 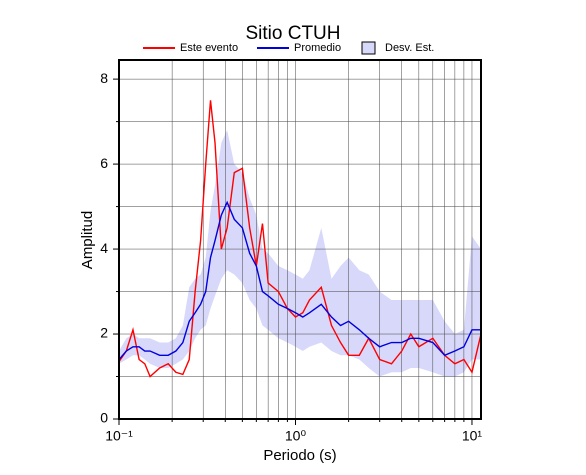 What do you see at coordinates (368, 48) in the screenshot?
I see `legend-swatch` at bounding box center [368, 48].